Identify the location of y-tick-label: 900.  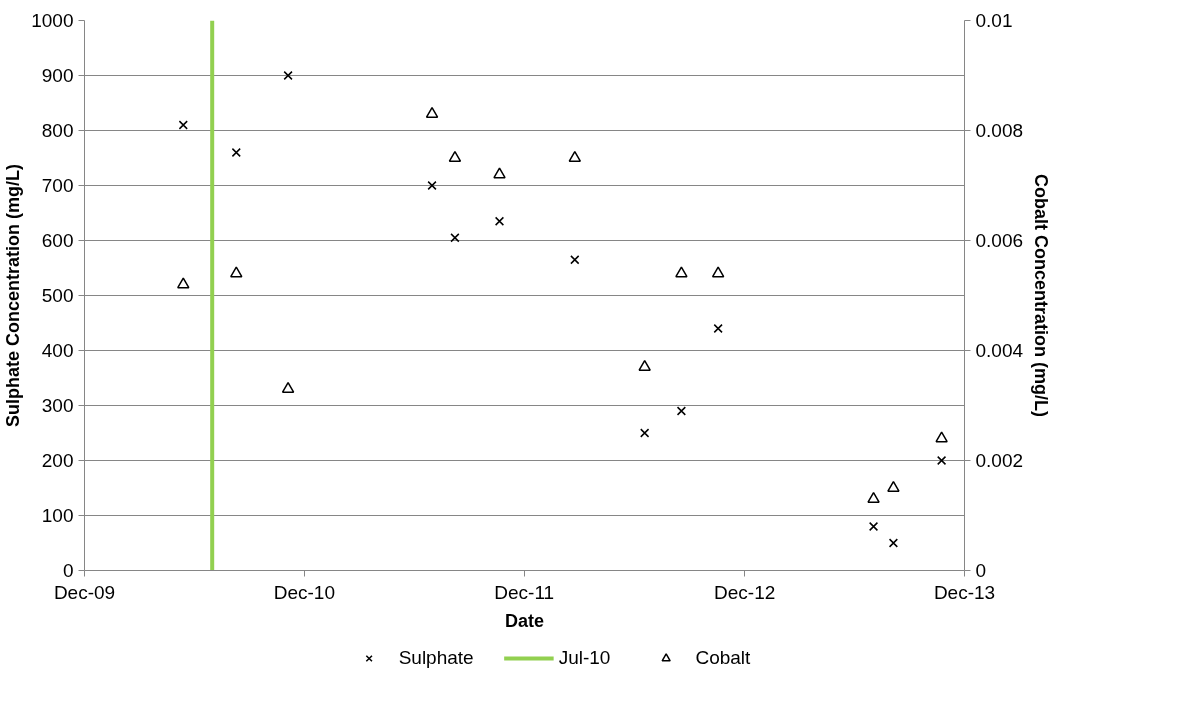
(57, 75).